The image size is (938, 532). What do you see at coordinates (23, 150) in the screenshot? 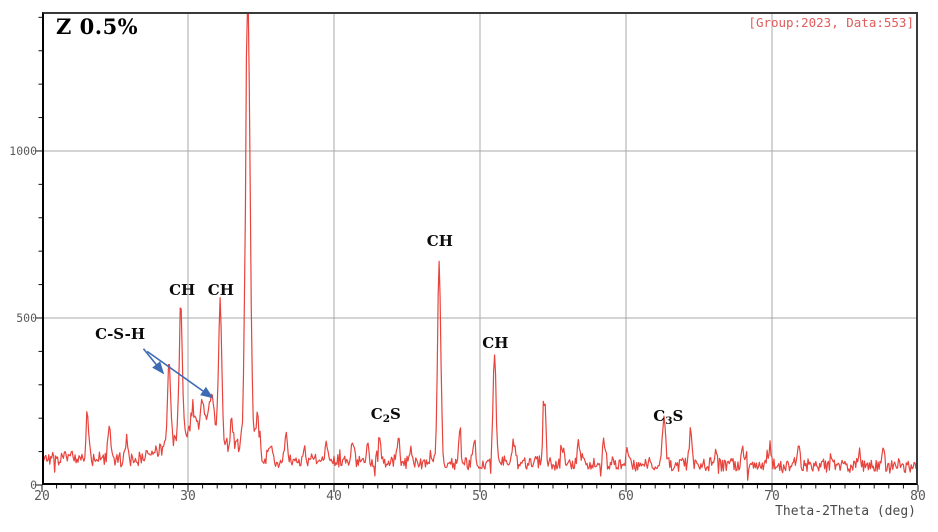
I see `y-tick-label: 1000` at bounding box center [23, 150].